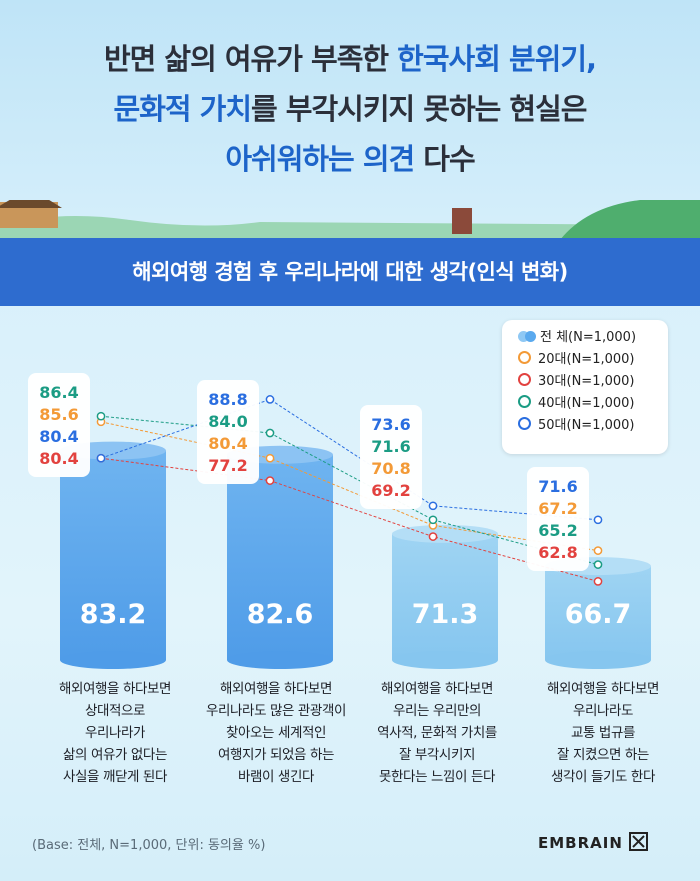 Image resolution: width=700 pixels, height=881 pixels. Describe the element at coordinates (350, 220) in the screenshot. I see `landscape-decoration` at that location.